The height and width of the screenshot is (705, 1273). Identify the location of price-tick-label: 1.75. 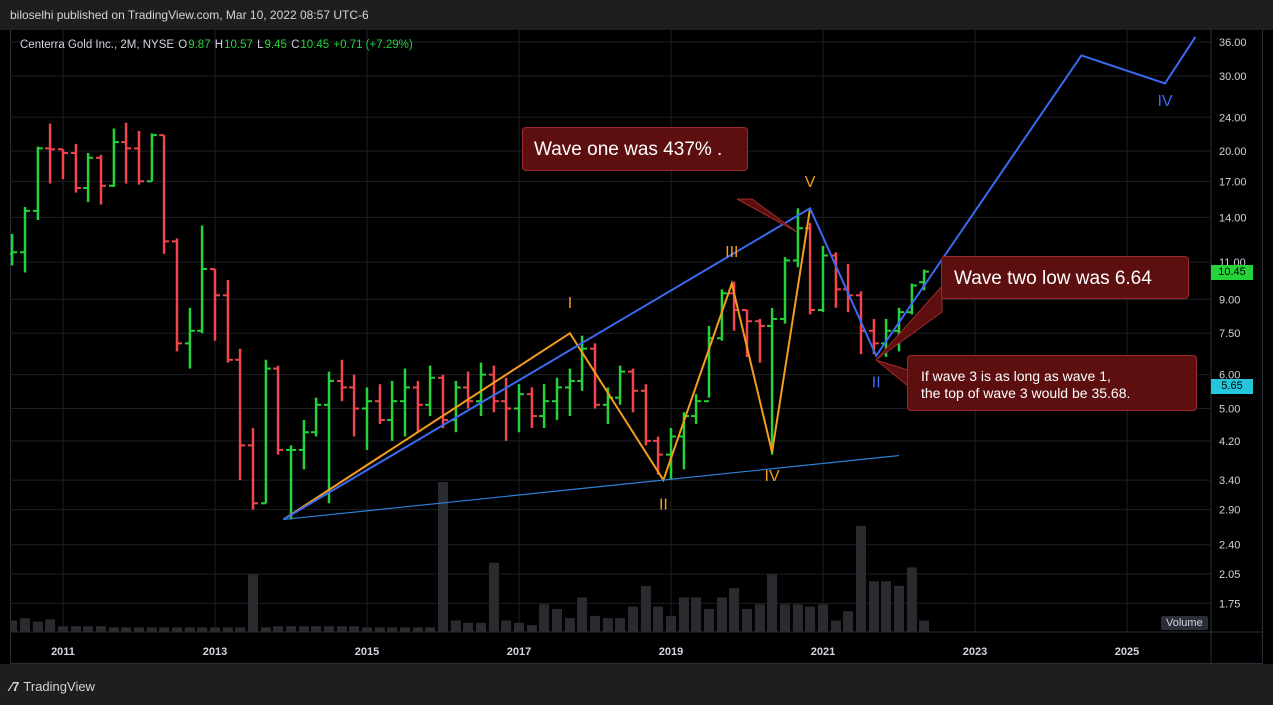
(1229, 604).